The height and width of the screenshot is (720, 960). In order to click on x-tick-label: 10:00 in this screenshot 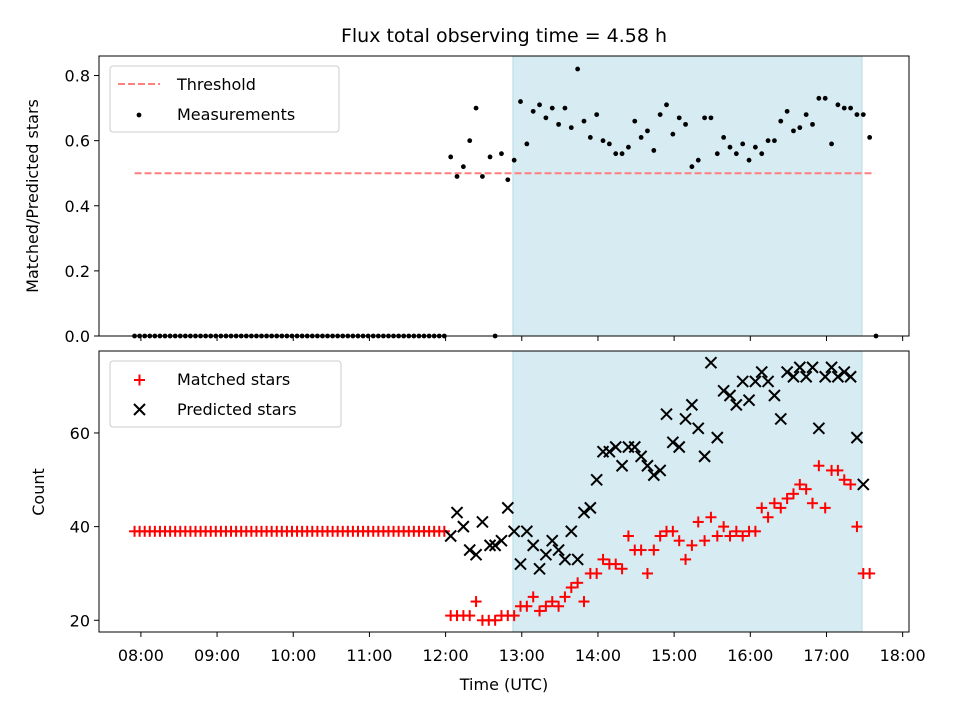, I will do `click(293, 655)`.